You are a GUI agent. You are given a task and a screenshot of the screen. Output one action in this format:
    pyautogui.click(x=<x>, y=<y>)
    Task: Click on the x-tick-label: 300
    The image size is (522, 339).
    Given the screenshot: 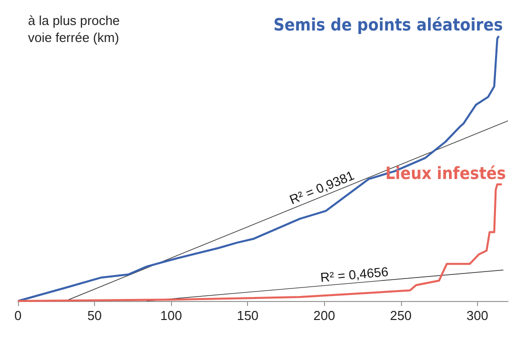 What is the action you would take?
    pyautogui.click(x=477, y=315)
    